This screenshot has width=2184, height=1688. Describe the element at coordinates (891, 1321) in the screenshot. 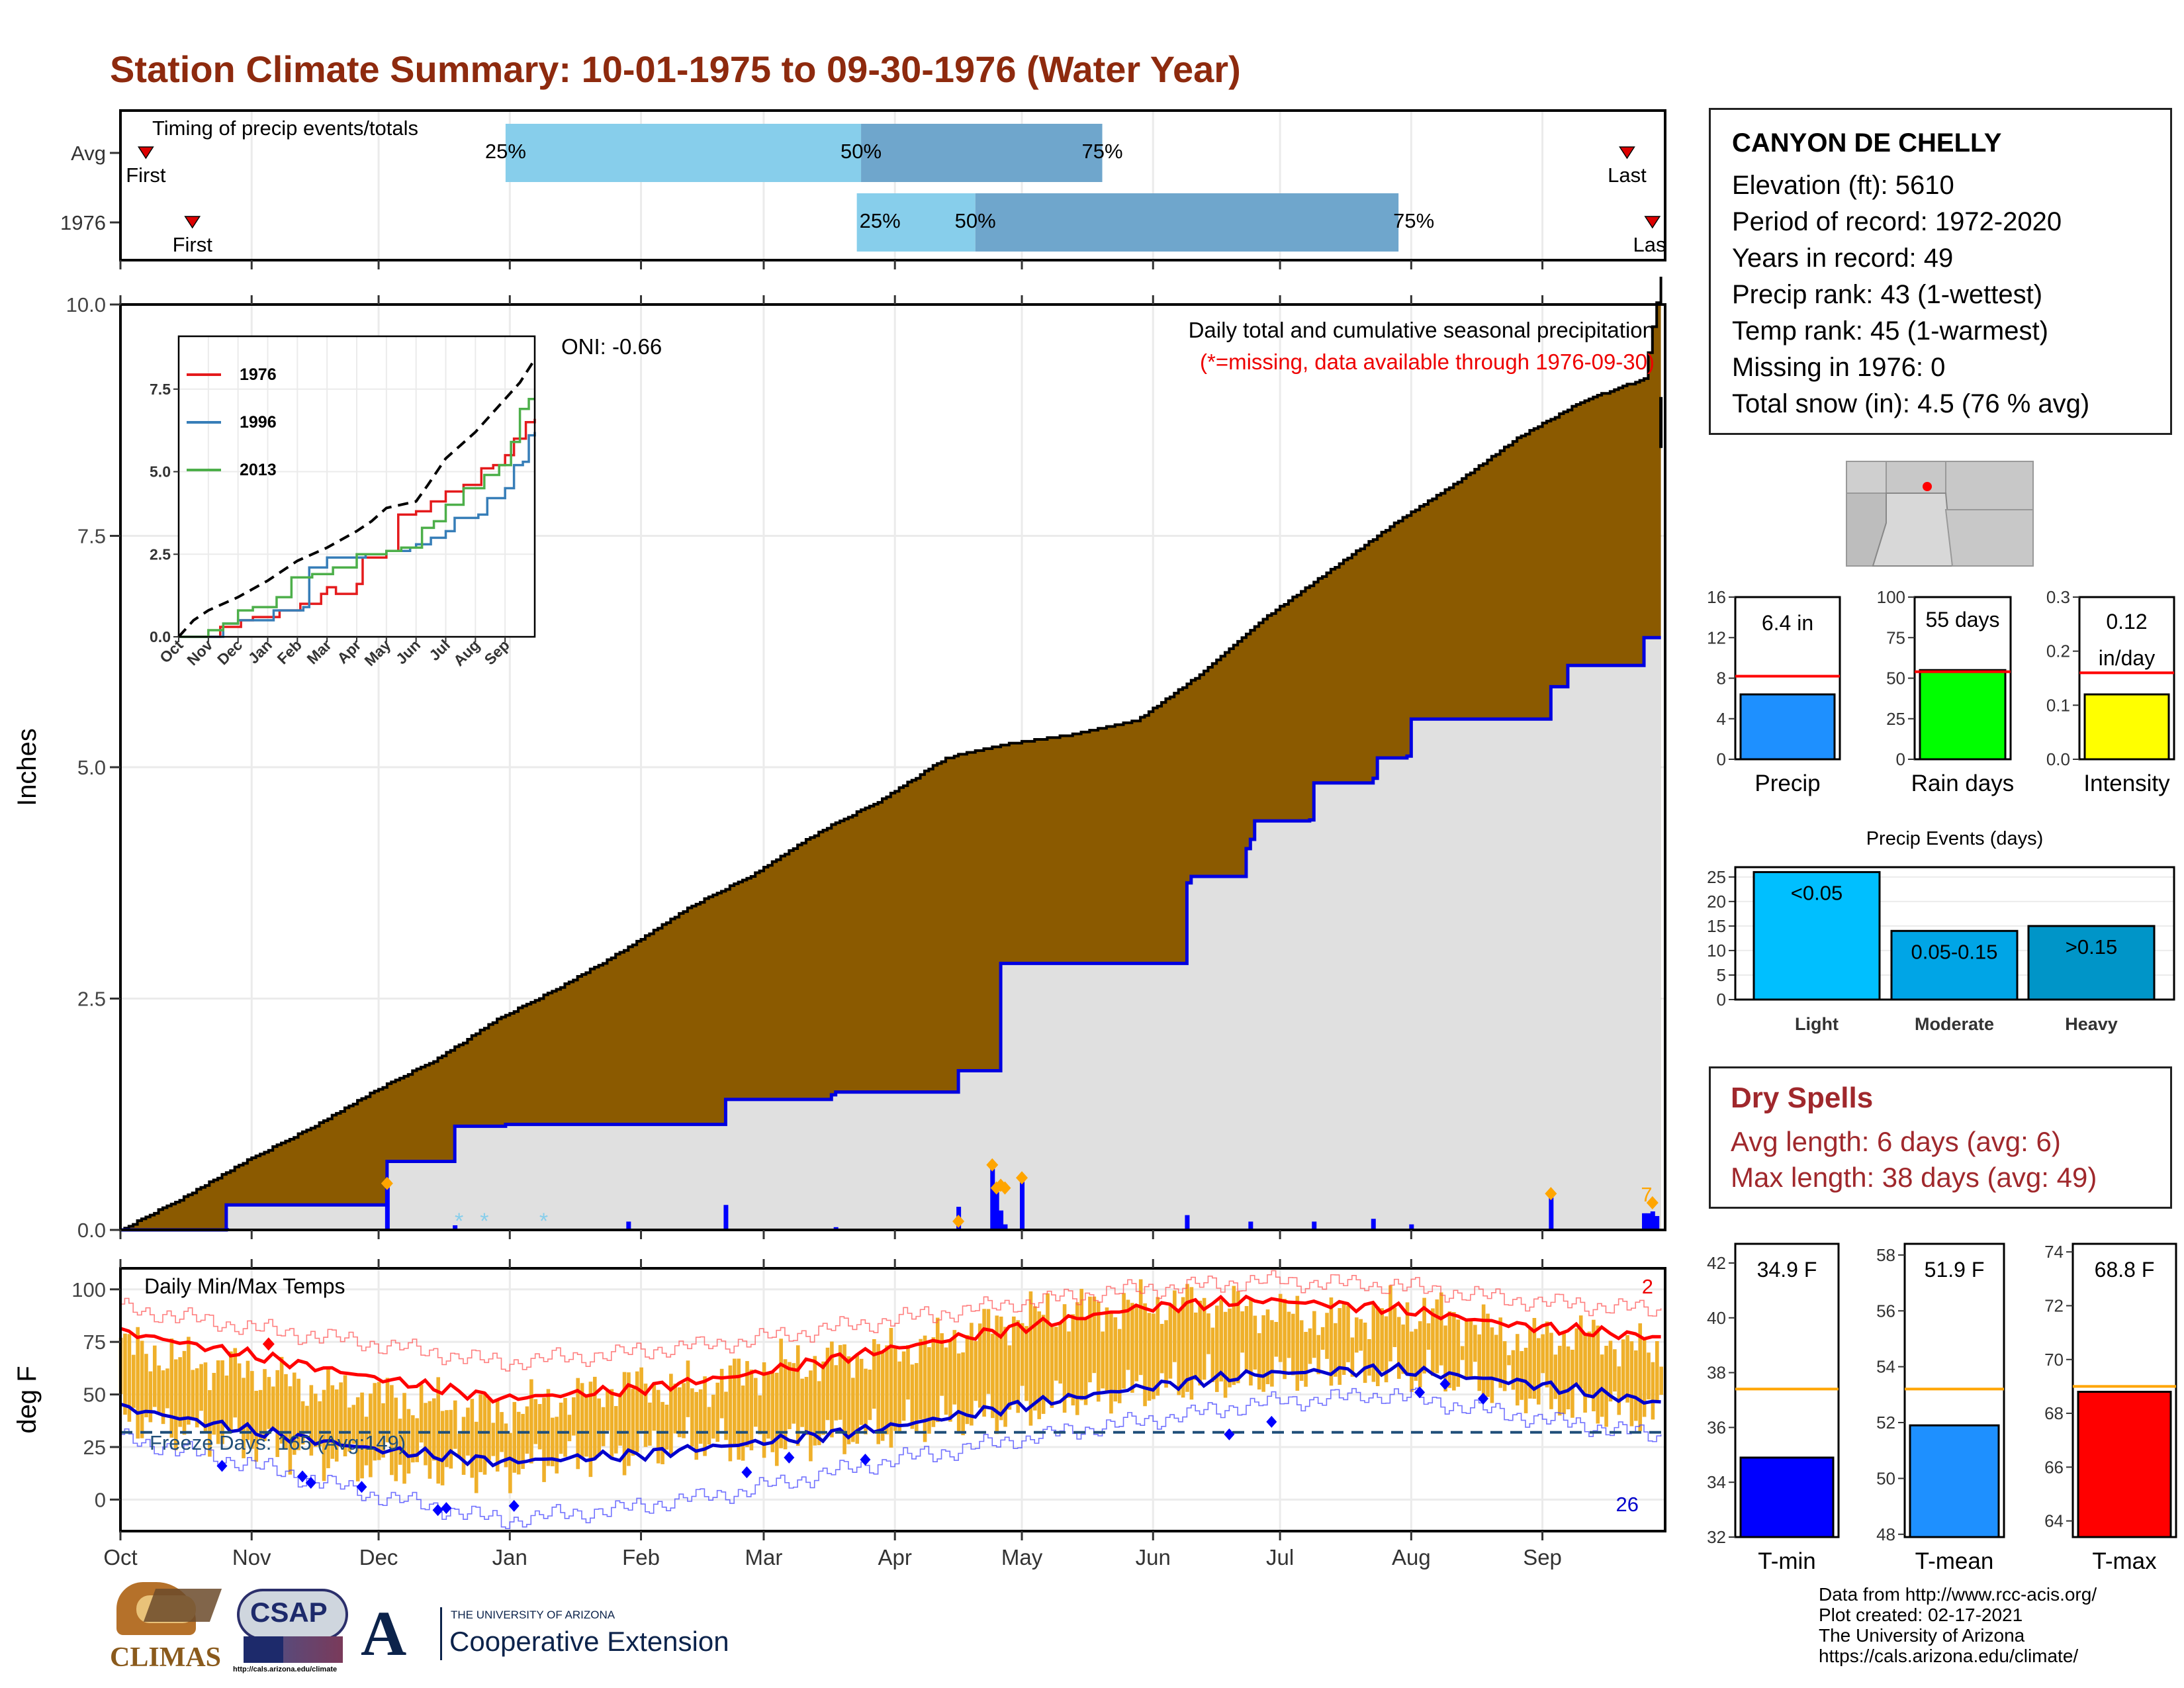

I see `temp-record-max-line` at that location.